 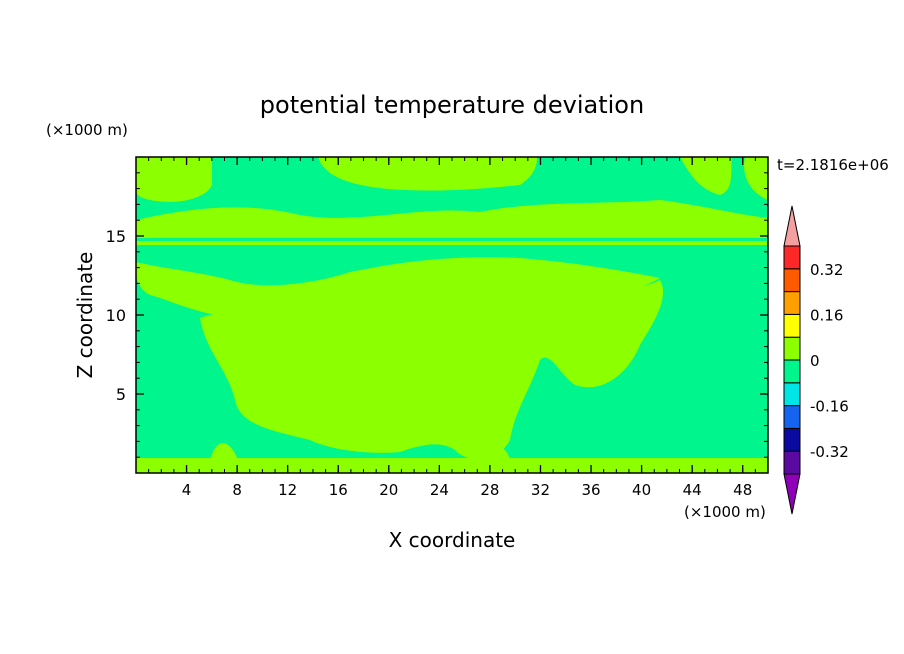 What do you see at coordinates (452, 540) in the screenshot?
I see `x-axis-label: X coordinate` at bounding box center [452, 540].